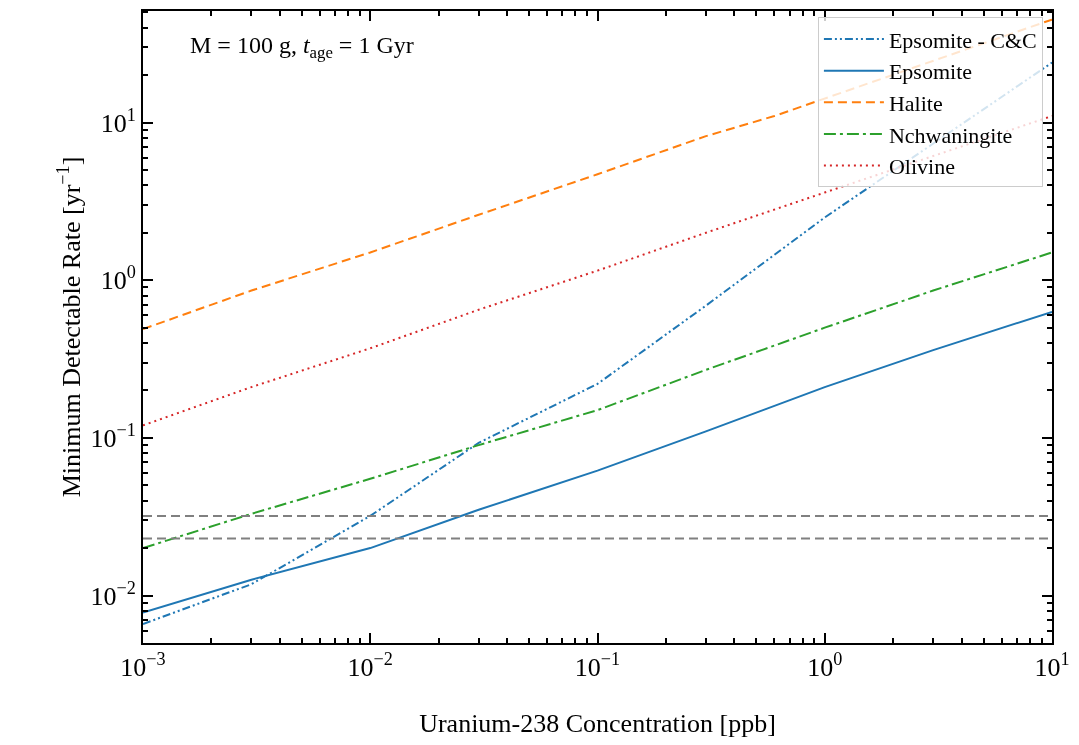  What do you see at coordinates (915, 103) in the screenshot?
I see `legend-label: Halite` at bounding box center [915, 103].